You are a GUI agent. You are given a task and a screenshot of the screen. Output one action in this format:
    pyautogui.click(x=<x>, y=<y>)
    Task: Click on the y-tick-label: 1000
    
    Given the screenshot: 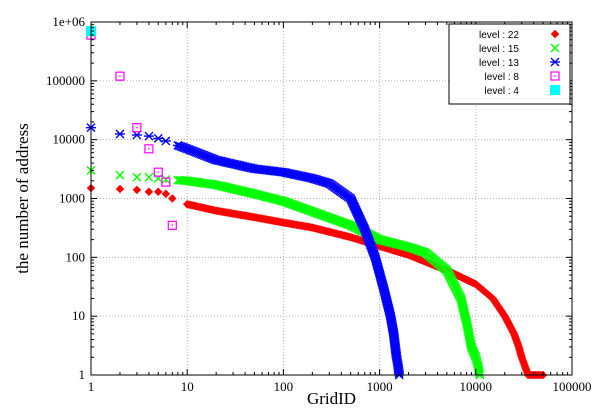 What is the action you would take?
    pyautogui.click(x=72, y=198)
    